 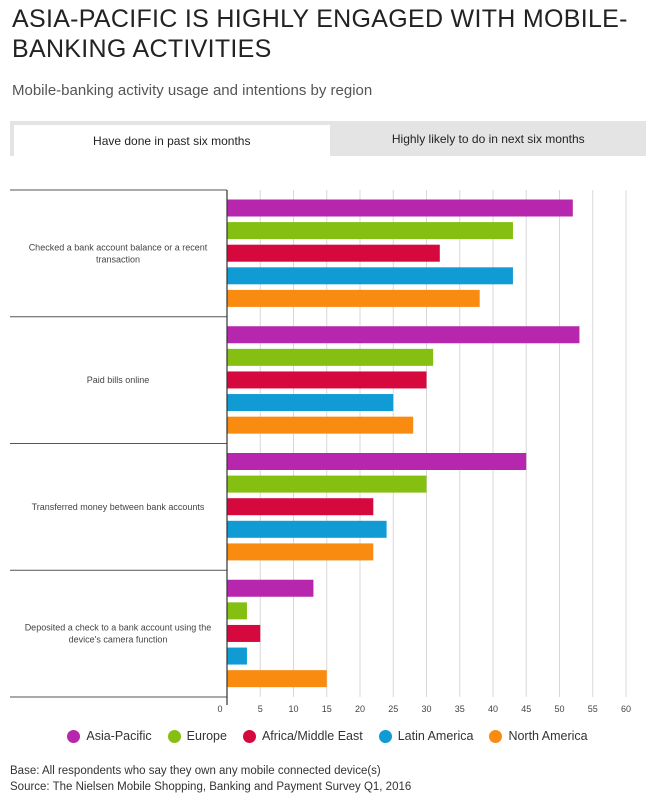 What do you see at coordinates (237, 611) in the screenshot?
I see `bar-4-europe` at bounding box center [237, 611].